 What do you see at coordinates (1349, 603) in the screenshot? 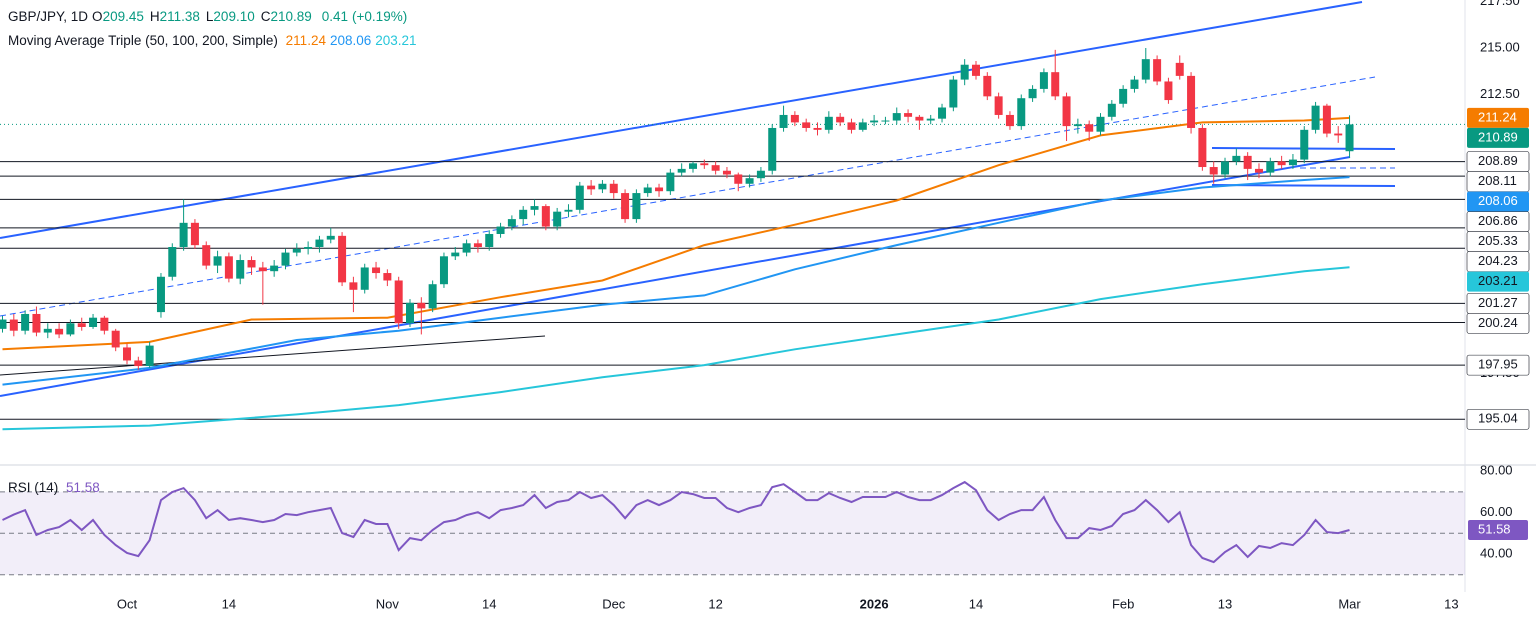
I see `x-tick-label: Mar` at bounding box center [1349, 603].